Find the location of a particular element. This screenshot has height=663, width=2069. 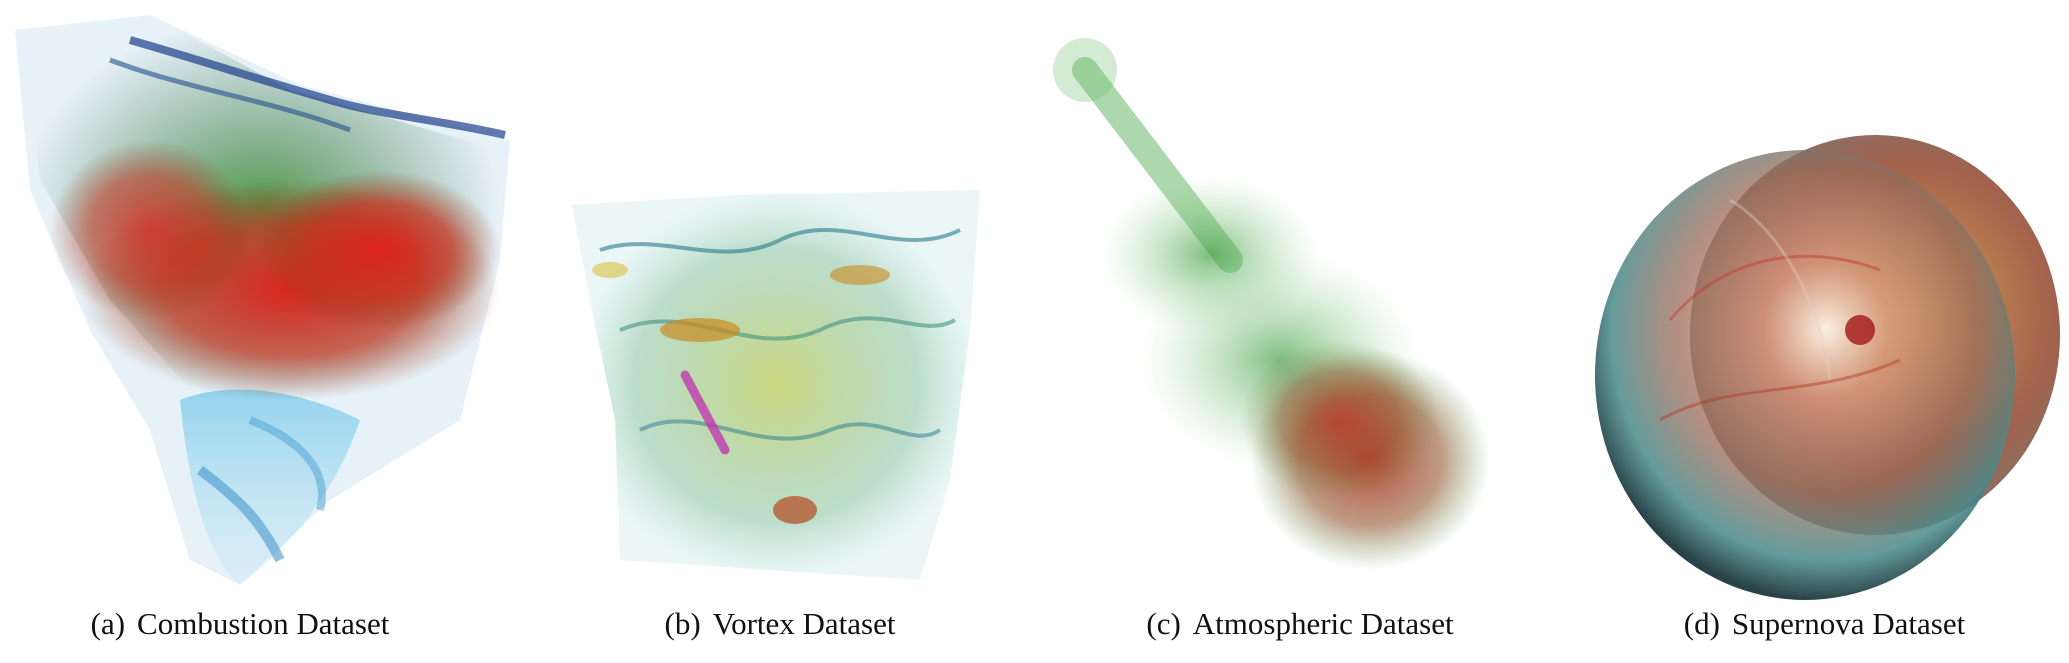

vortex-volume-render is located at coordinates (776, 385).